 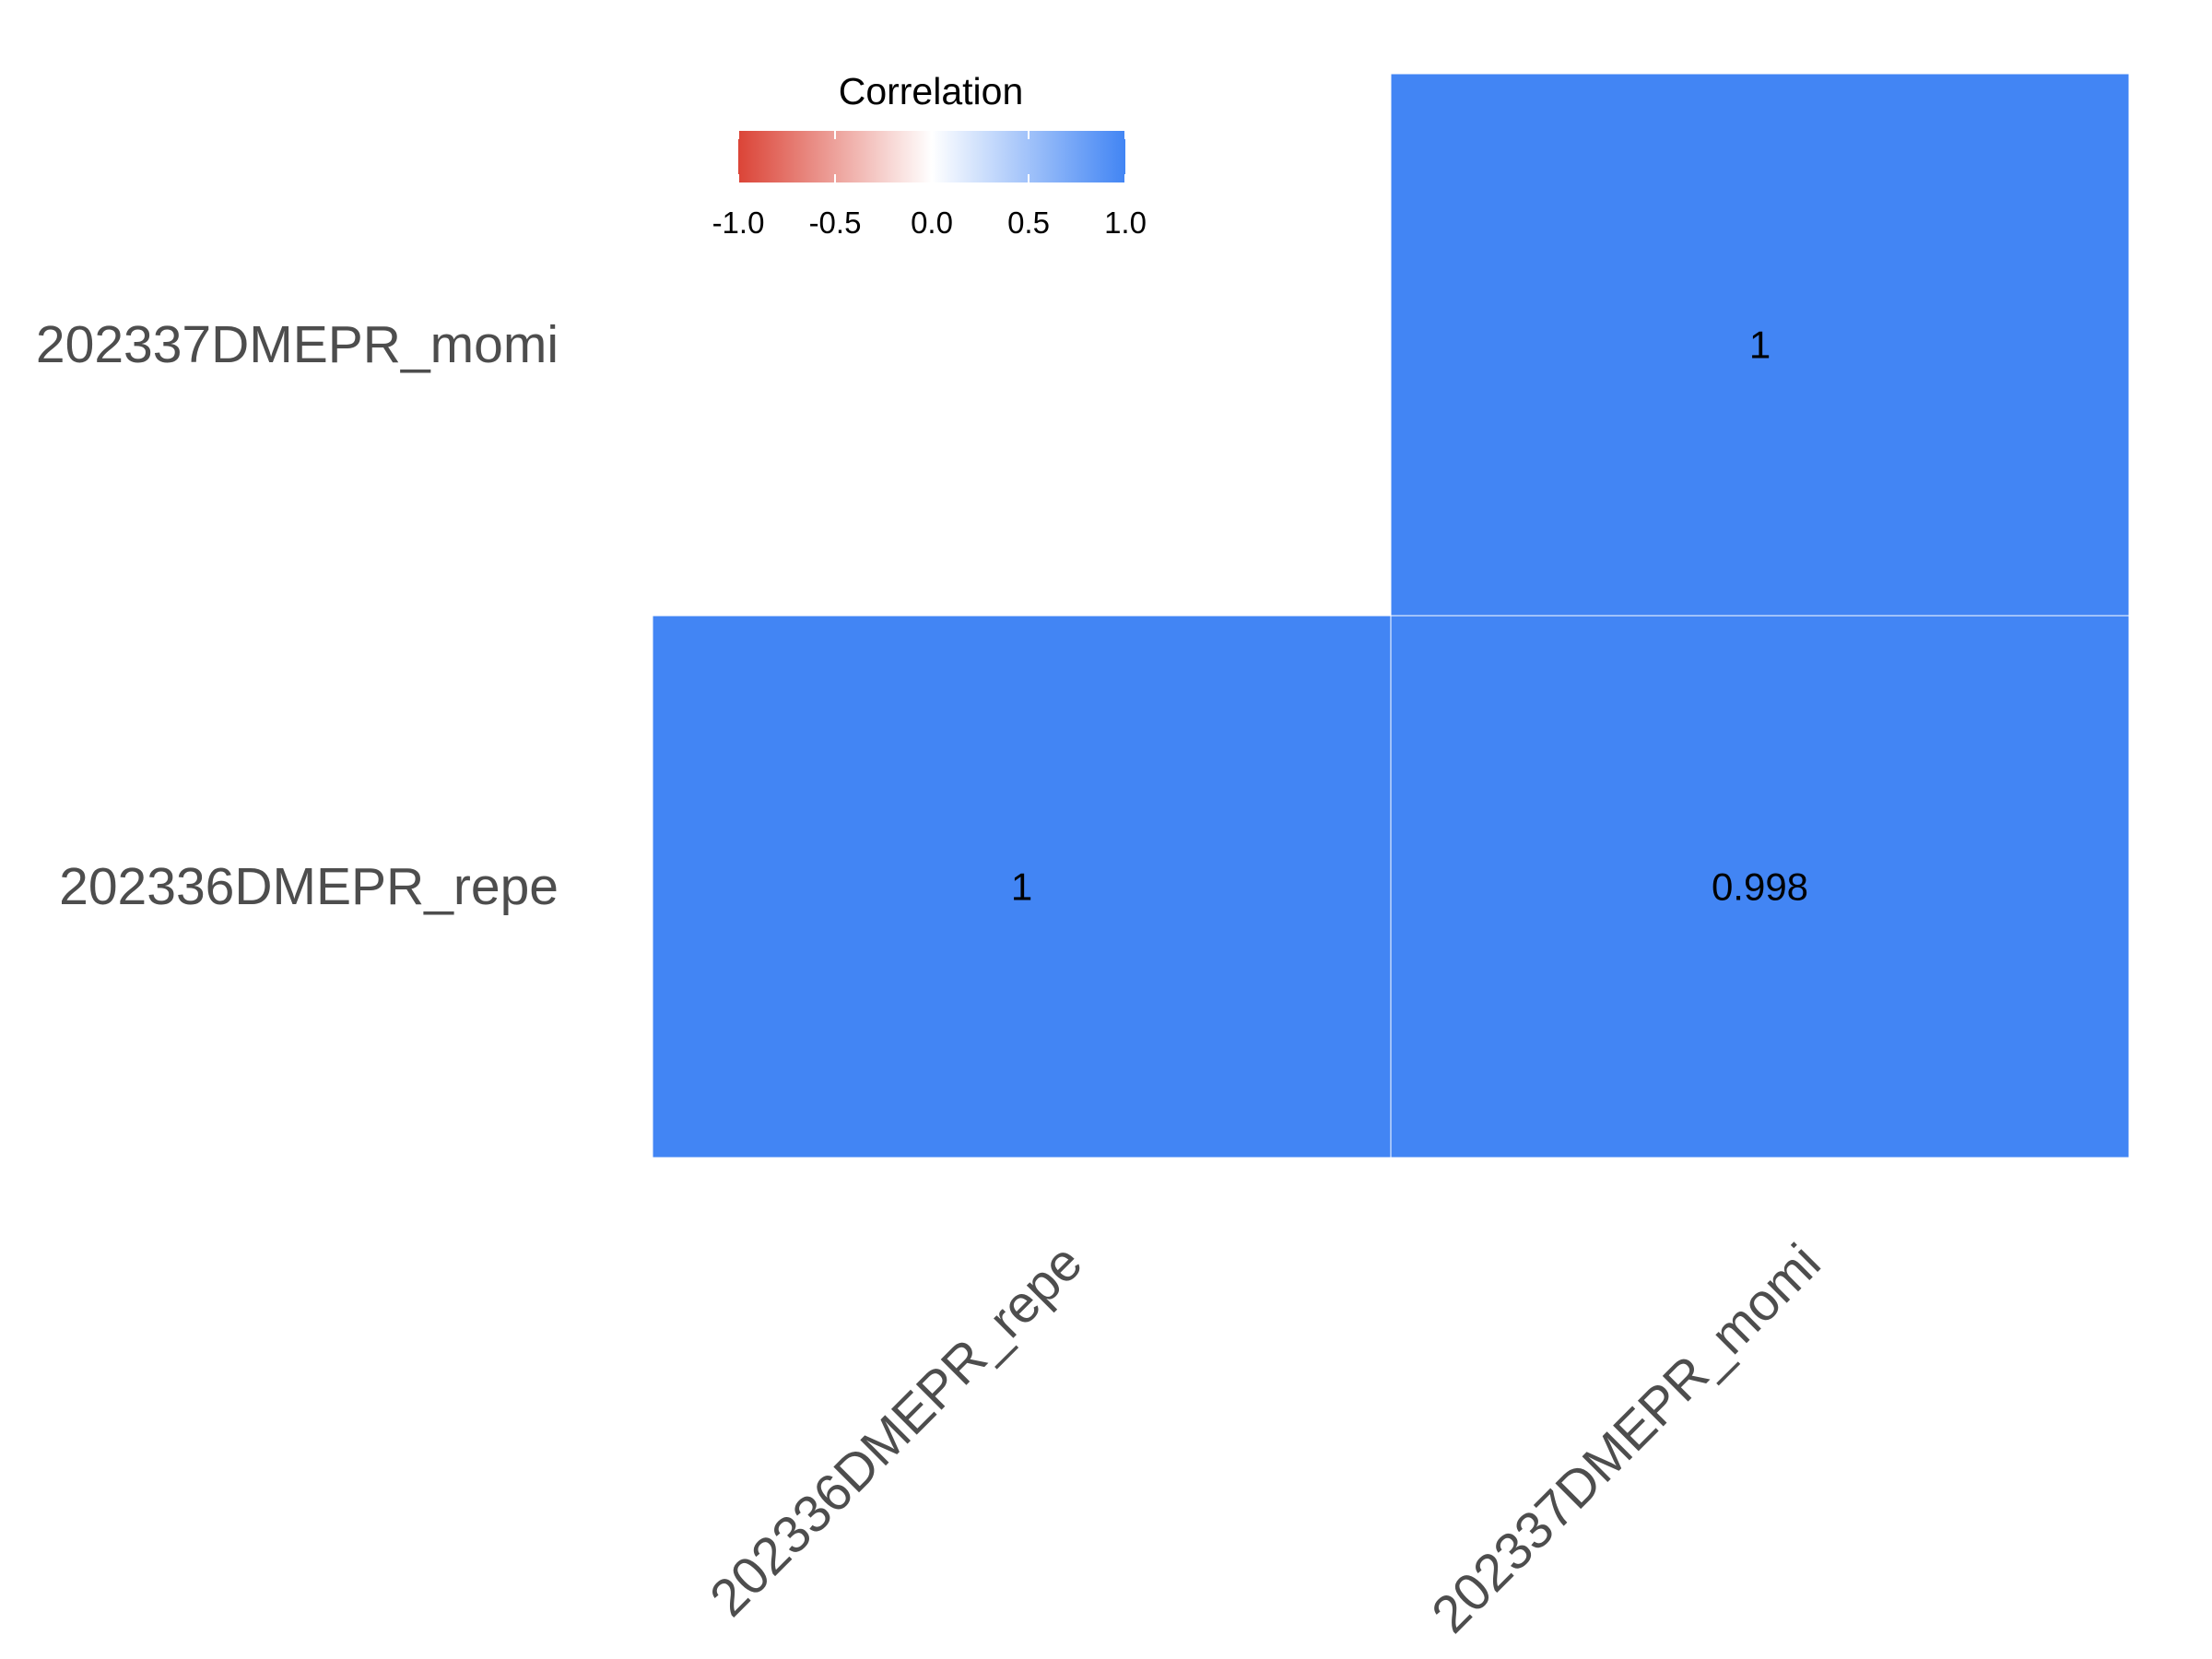 I want to click on legend-tick-label: 0.5, so click(x=1028, y=223).